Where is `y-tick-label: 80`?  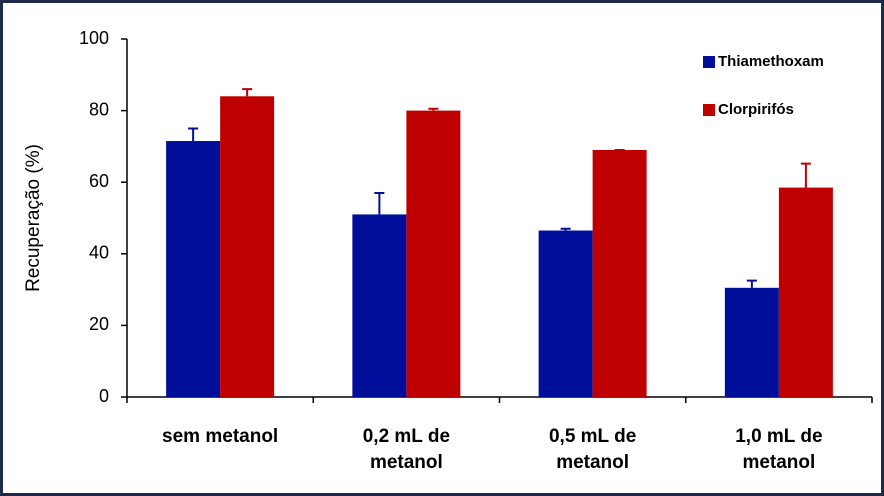
y-tick-label: 80 is located at coordinates (99, 109).